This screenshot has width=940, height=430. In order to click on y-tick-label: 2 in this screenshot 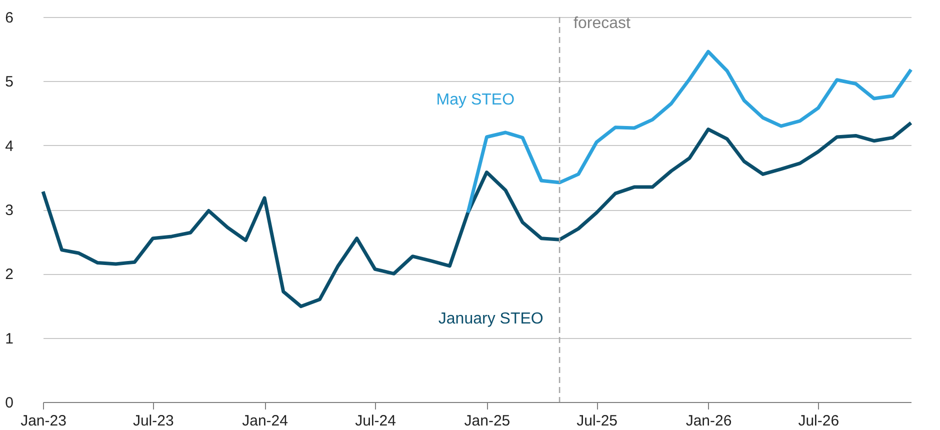, I will do `click(9, 275)`.